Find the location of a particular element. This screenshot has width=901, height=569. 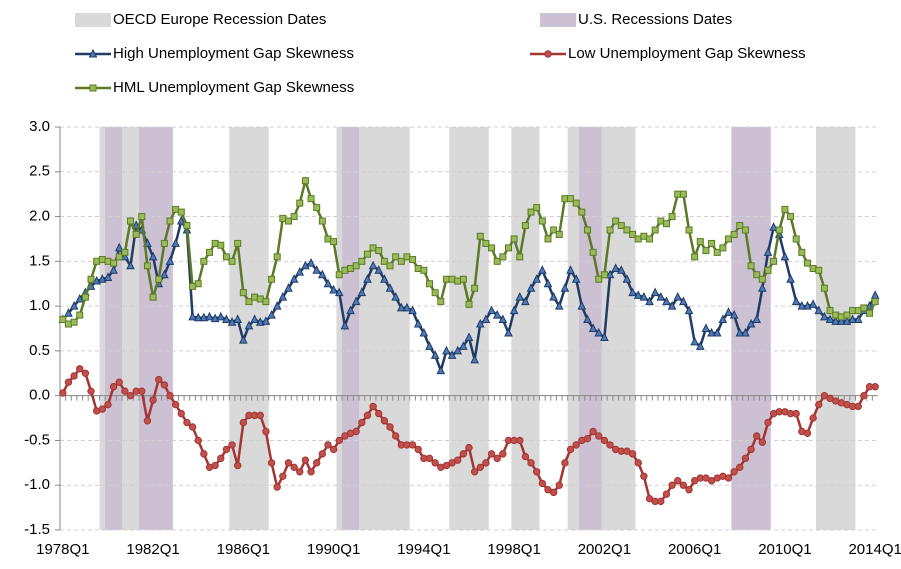

y-tick-label: 1.5 is located at coordinates (39, 260).